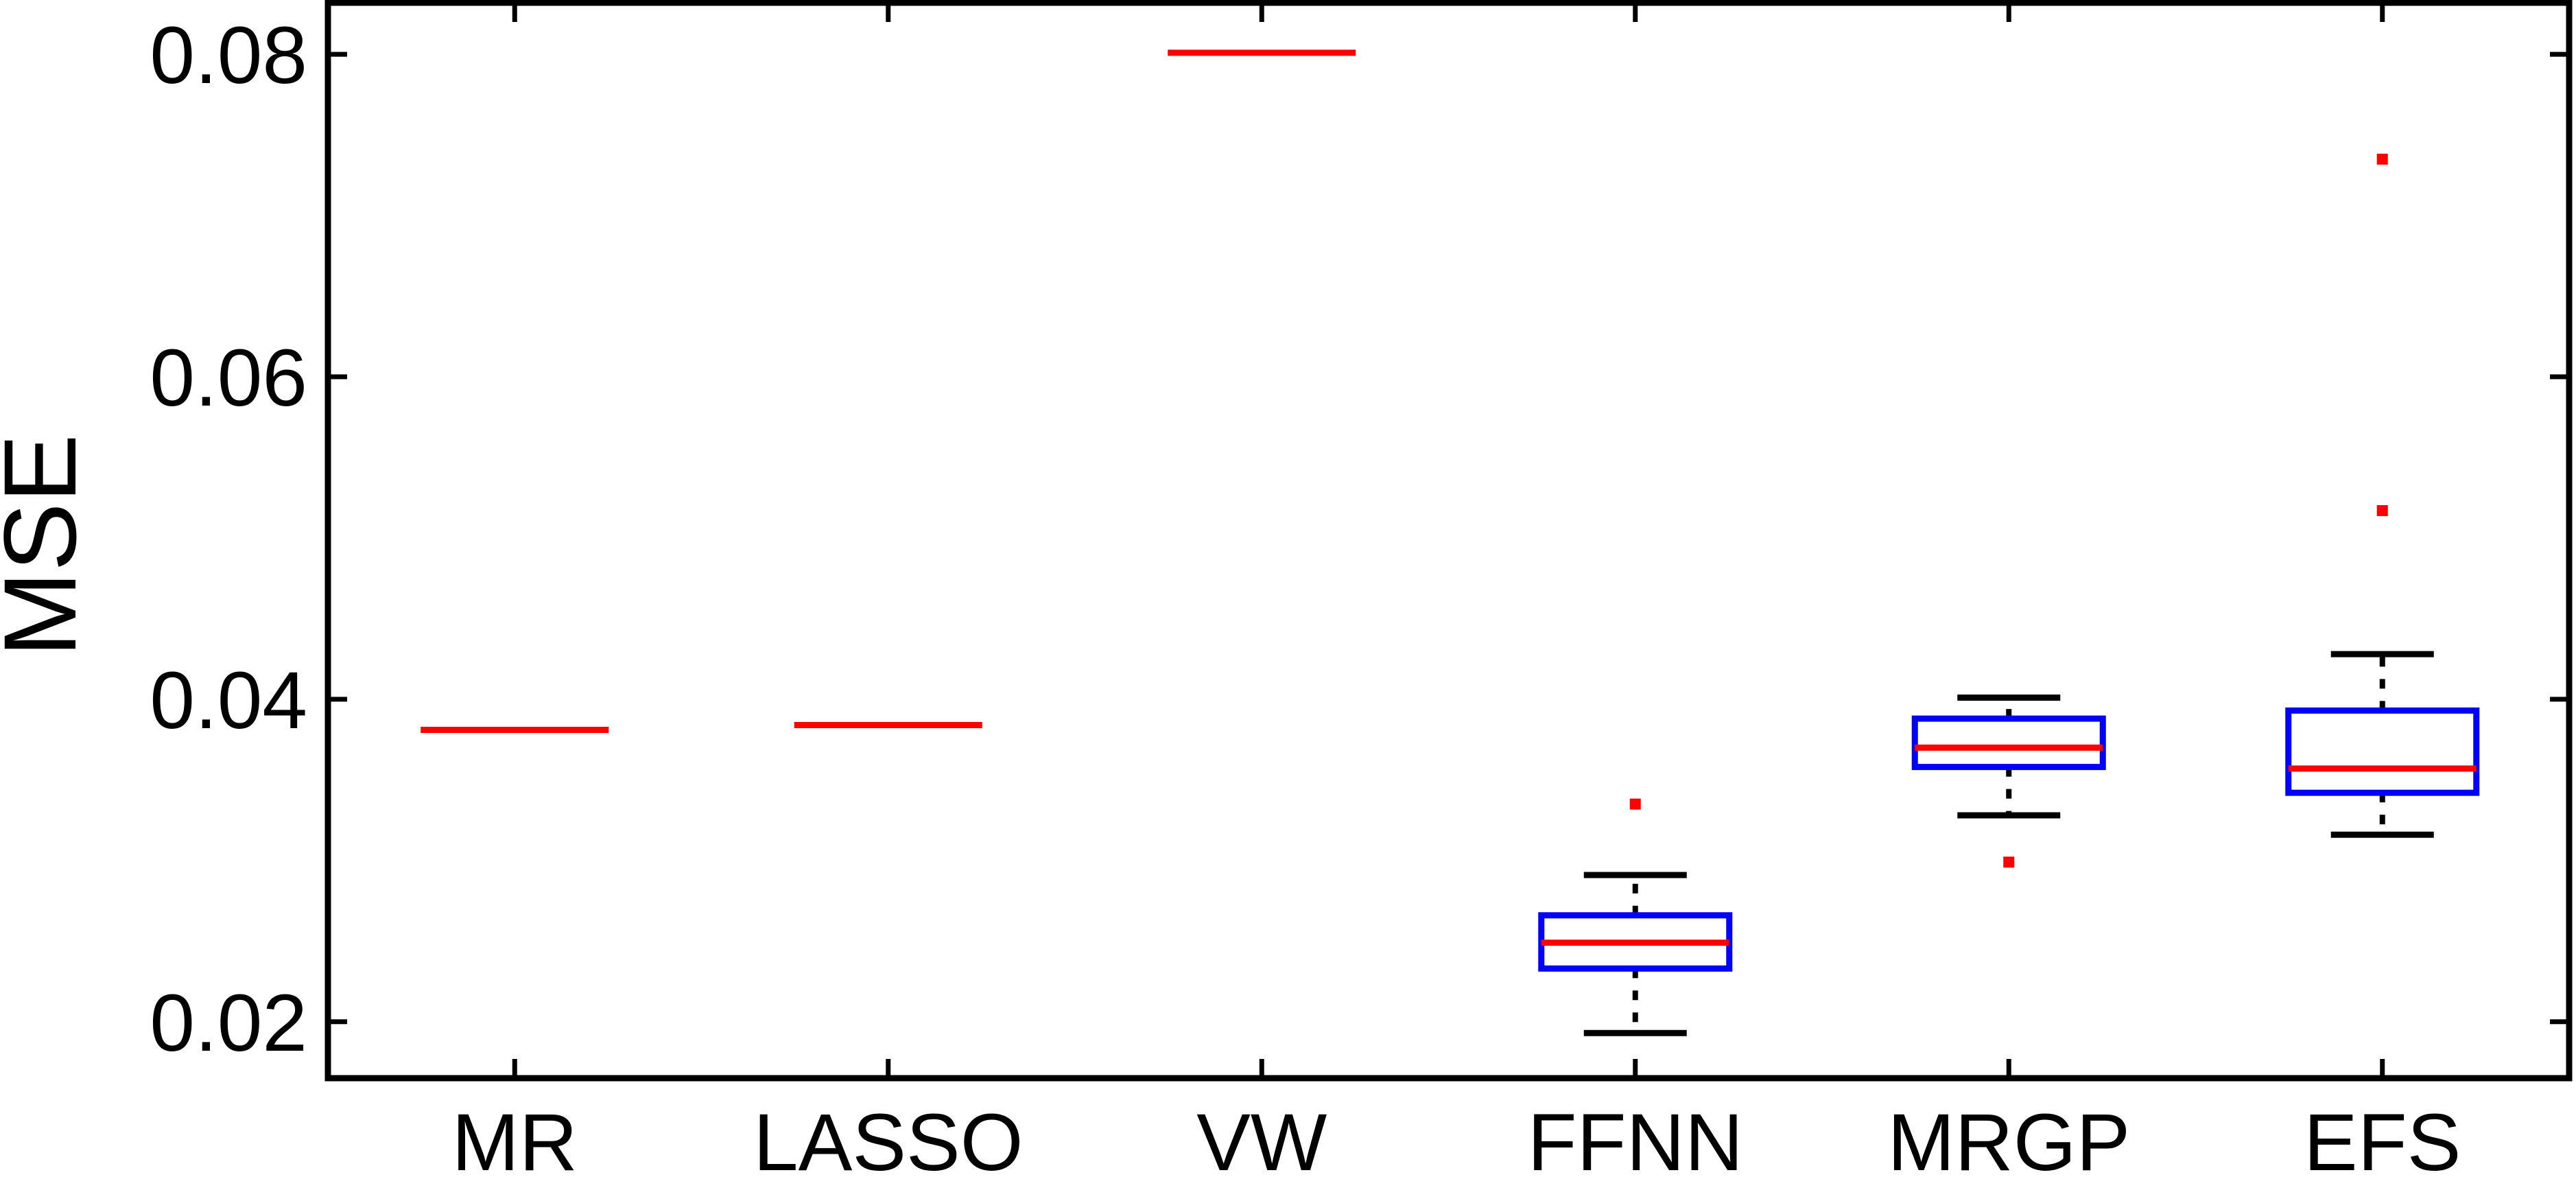 The image size is (2576, 1177). I want to click on x-tick-label: LASSO, so click(888, 1137).